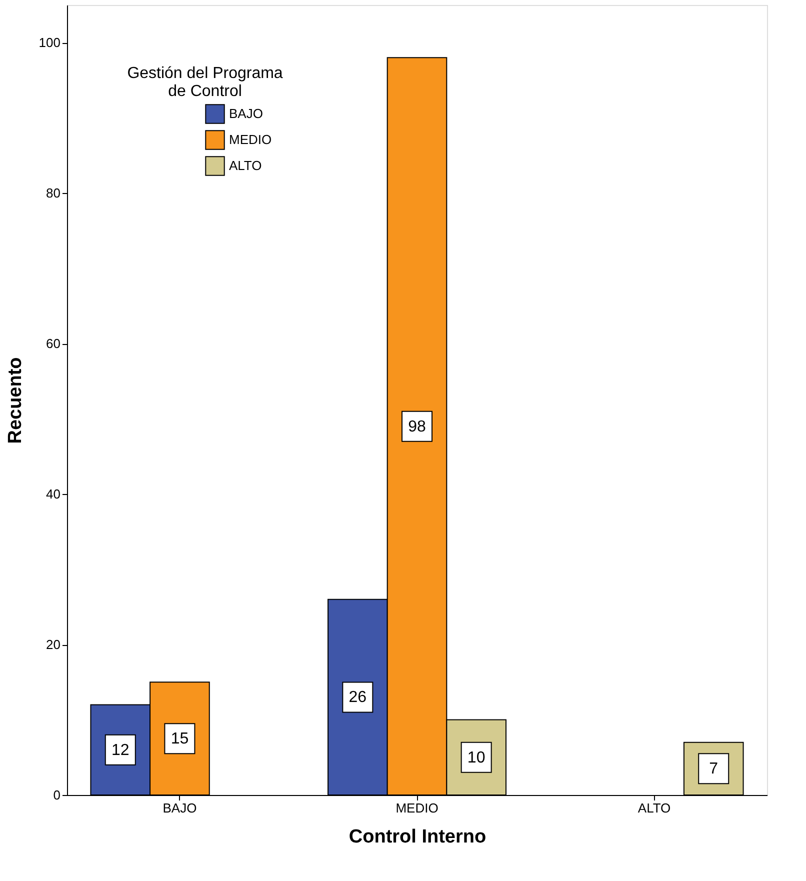  What do you see at coordinates (713, 769) in the screenshot?
I see `data-label: 7` at bounding box center [713, 769].